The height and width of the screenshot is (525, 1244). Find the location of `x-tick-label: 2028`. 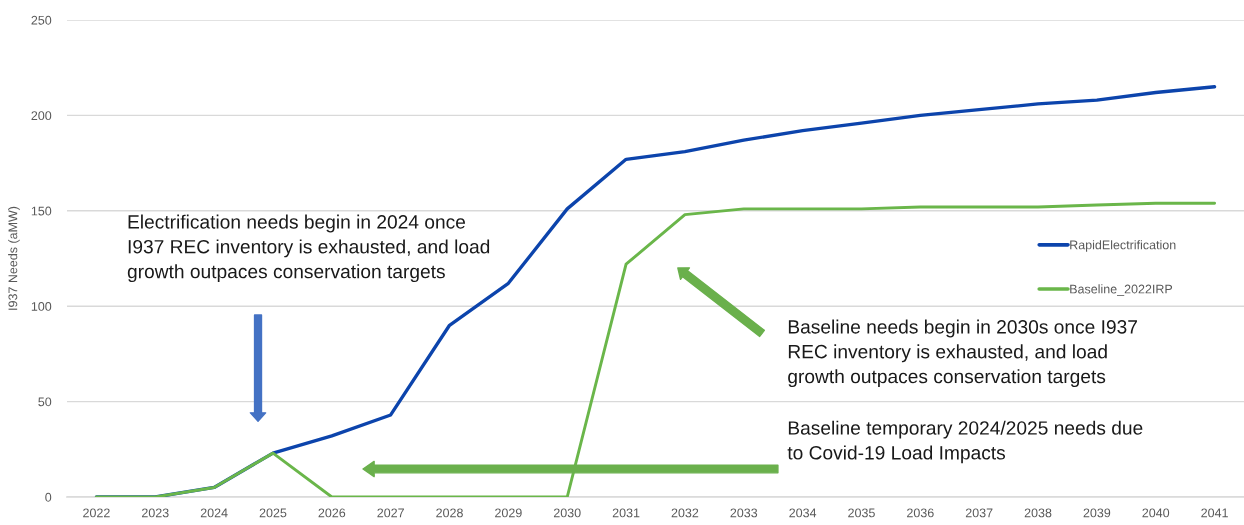

x-tick-label: 2028 is located at coordinates (449, 513).